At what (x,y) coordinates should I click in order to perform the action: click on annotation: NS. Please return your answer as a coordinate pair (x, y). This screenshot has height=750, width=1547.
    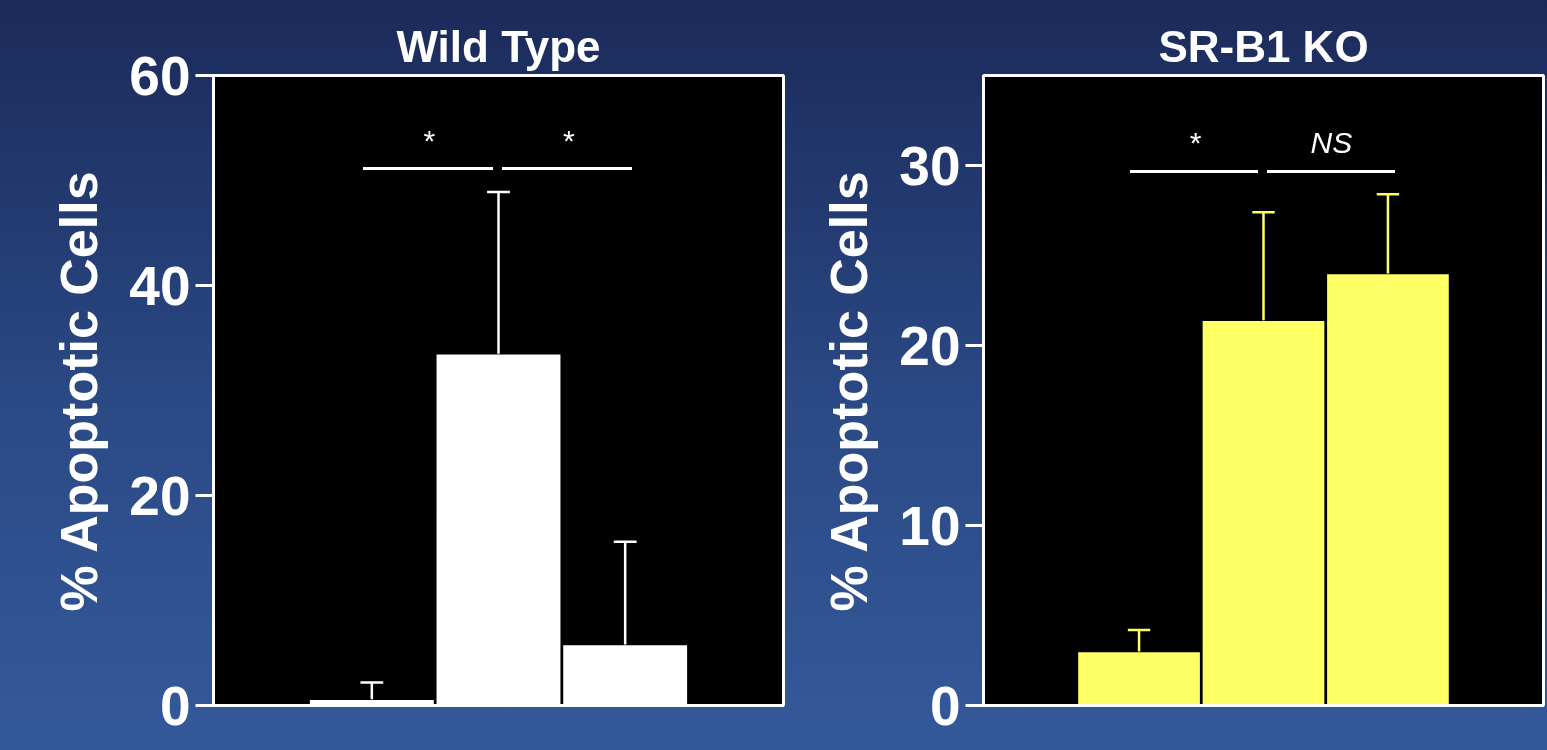
    Looking at the image, I should click on (1331, 143).